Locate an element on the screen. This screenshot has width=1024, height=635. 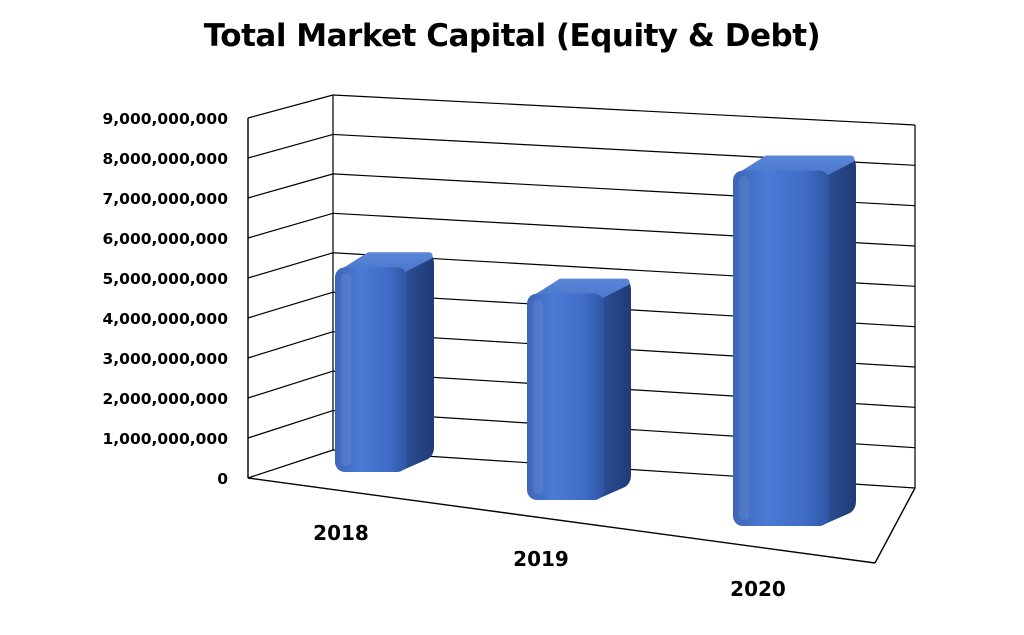
y-tick-label: 9,000,000,000 is located at coordinates (165, 119).